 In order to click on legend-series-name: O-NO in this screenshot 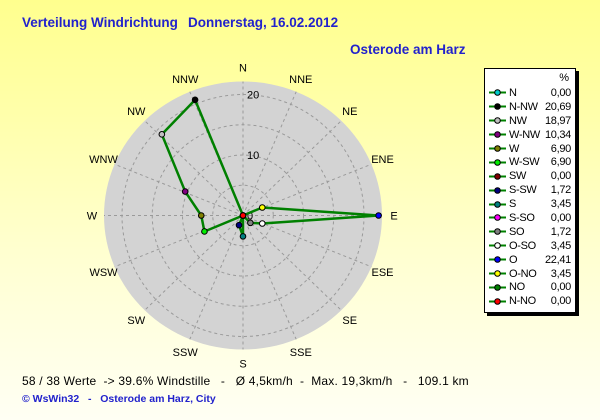, I will do `click(523, 273)`.